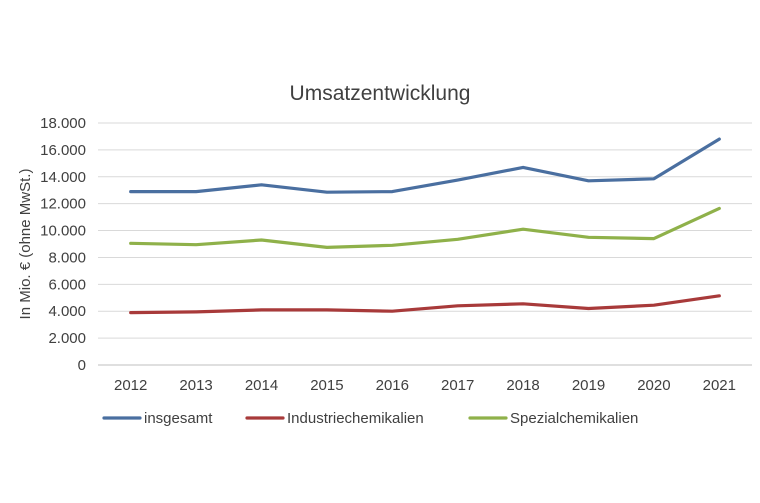  What do you see at coordinates (457, 385) in the screenshot?
I see `x-tick-label: 2017` at bounding box center [457, 385].